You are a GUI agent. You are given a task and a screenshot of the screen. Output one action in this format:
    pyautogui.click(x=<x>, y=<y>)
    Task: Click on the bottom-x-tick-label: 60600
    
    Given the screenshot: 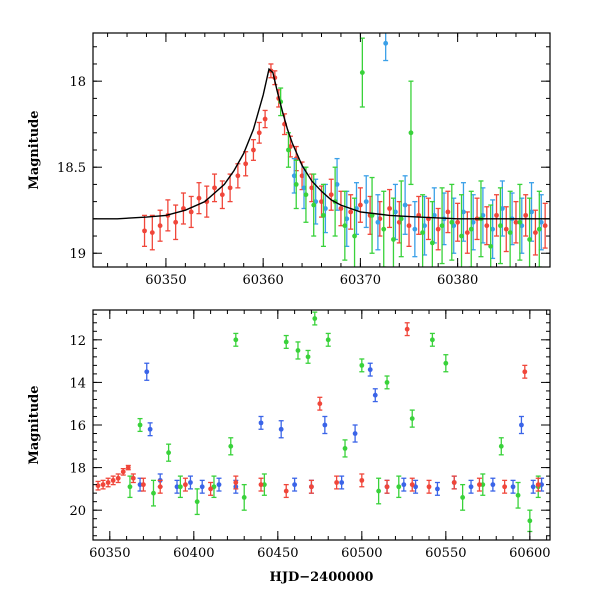 What is the action you would take?
    pyautogui.click(x=529, y=553)
    